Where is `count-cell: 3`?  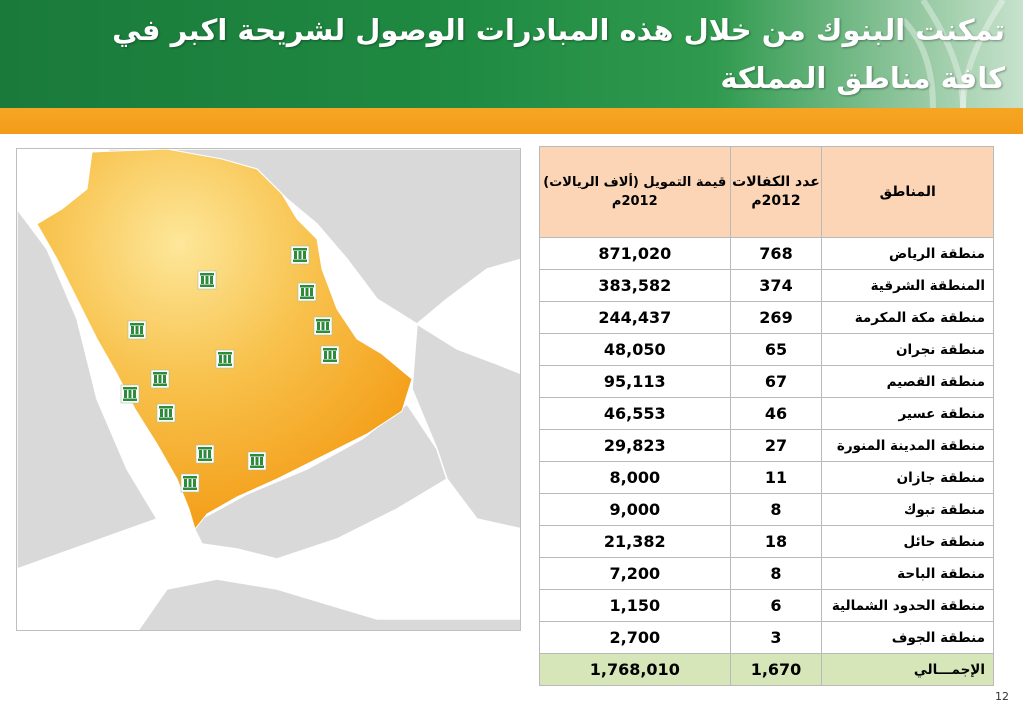
count-cell: 3 is located at coordinates (776, 637).